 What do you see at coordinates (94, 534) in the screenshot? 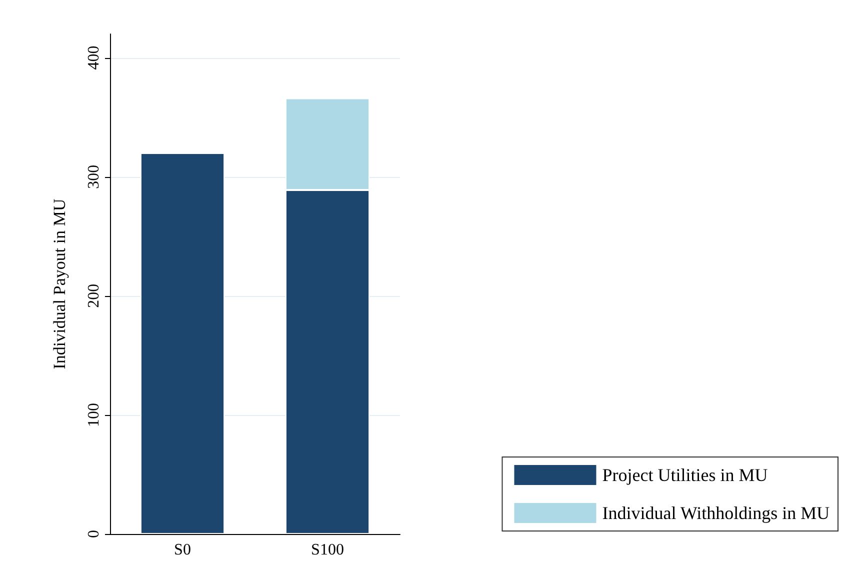
I see `y-tick-label: 0` at bounding box center [94, 534].